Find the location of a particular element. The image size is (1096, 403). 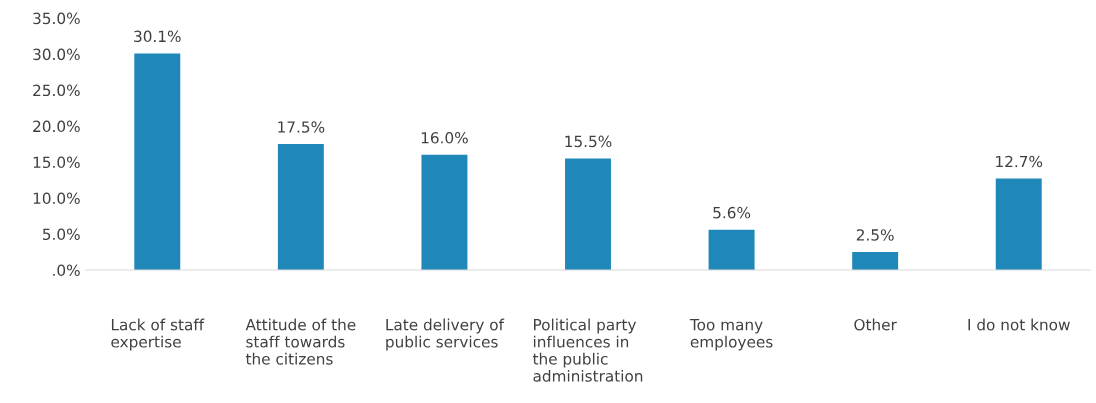

x-tick-label: Political party influences in the public administration is located at coordinates (587, 350).